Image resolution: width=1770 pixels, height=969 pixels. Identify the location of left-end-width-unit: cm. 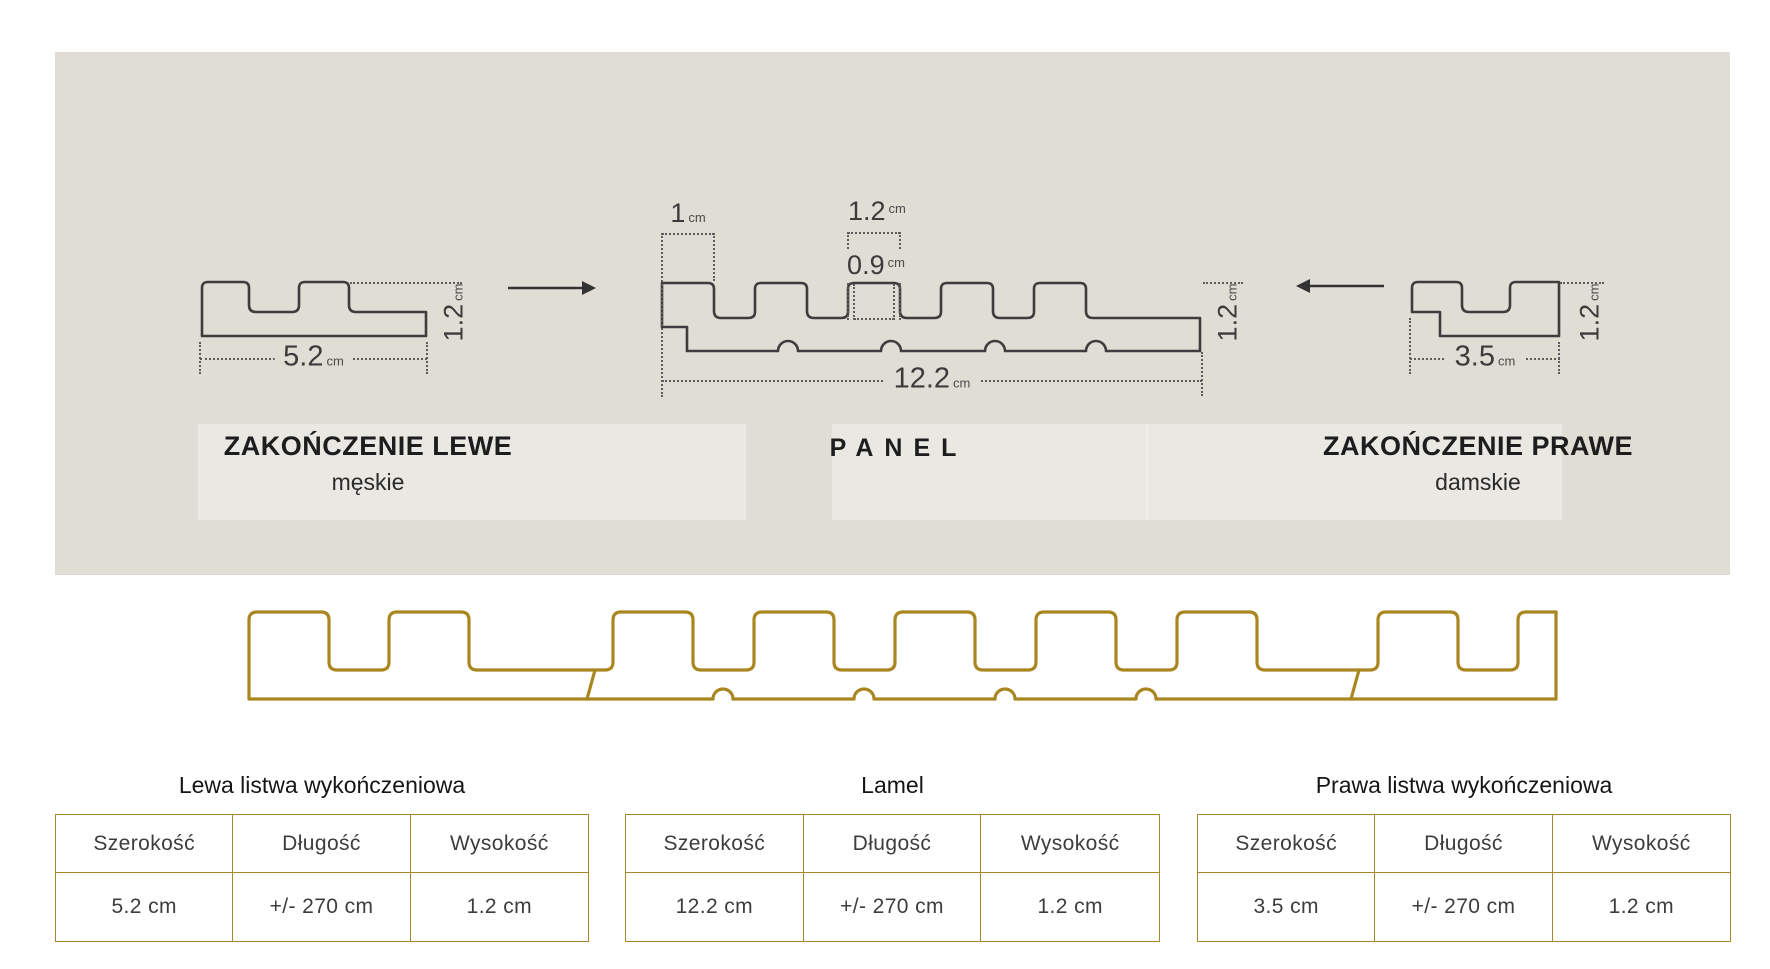
(335, 361).